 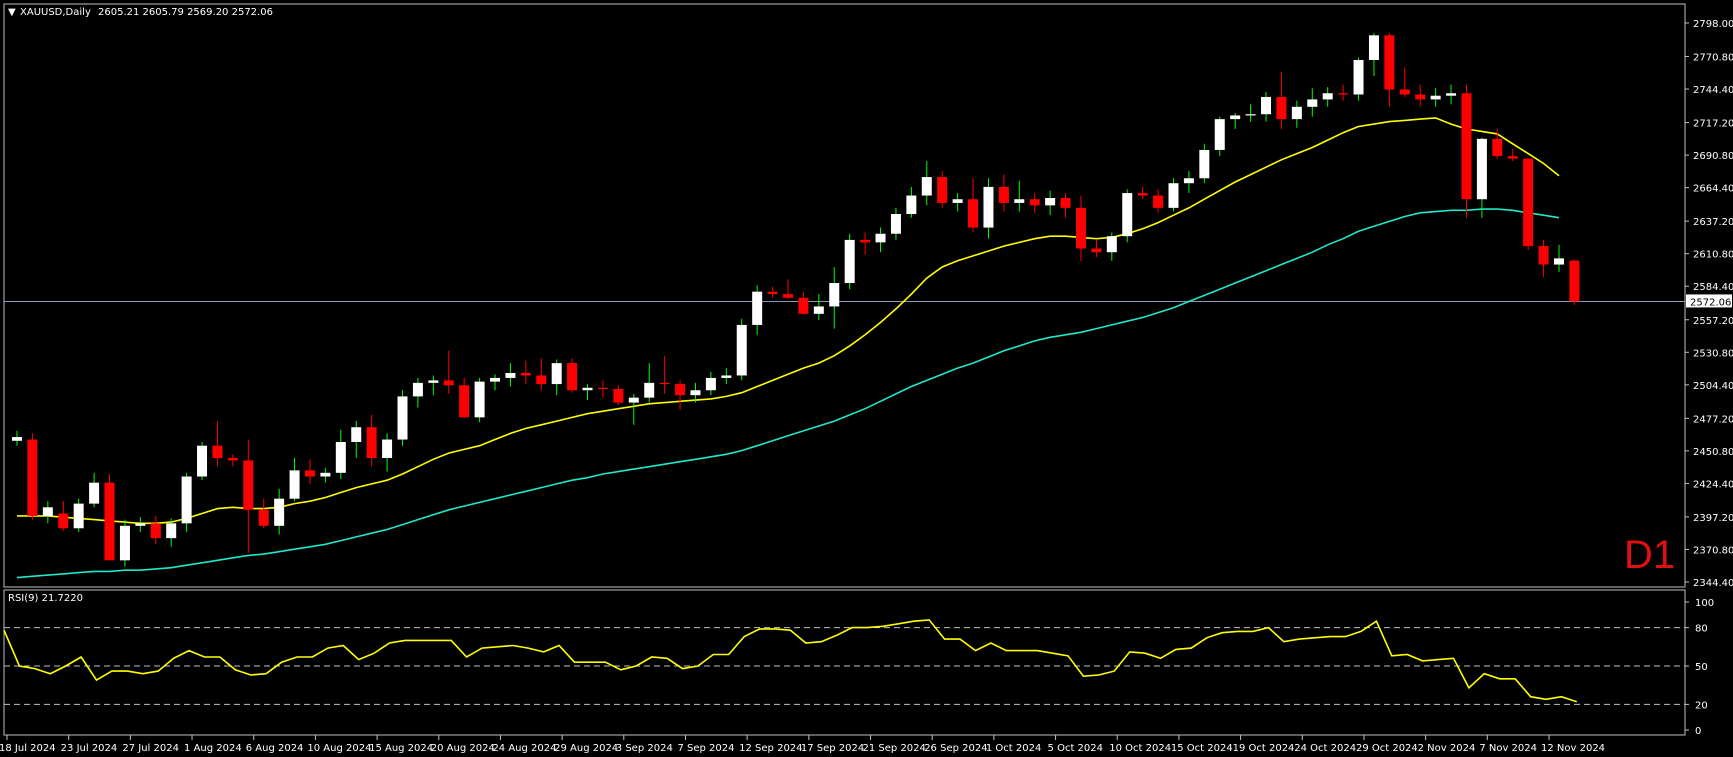 I want to click on price-tick-label: 2744.40, so click(x=1713, y=90).